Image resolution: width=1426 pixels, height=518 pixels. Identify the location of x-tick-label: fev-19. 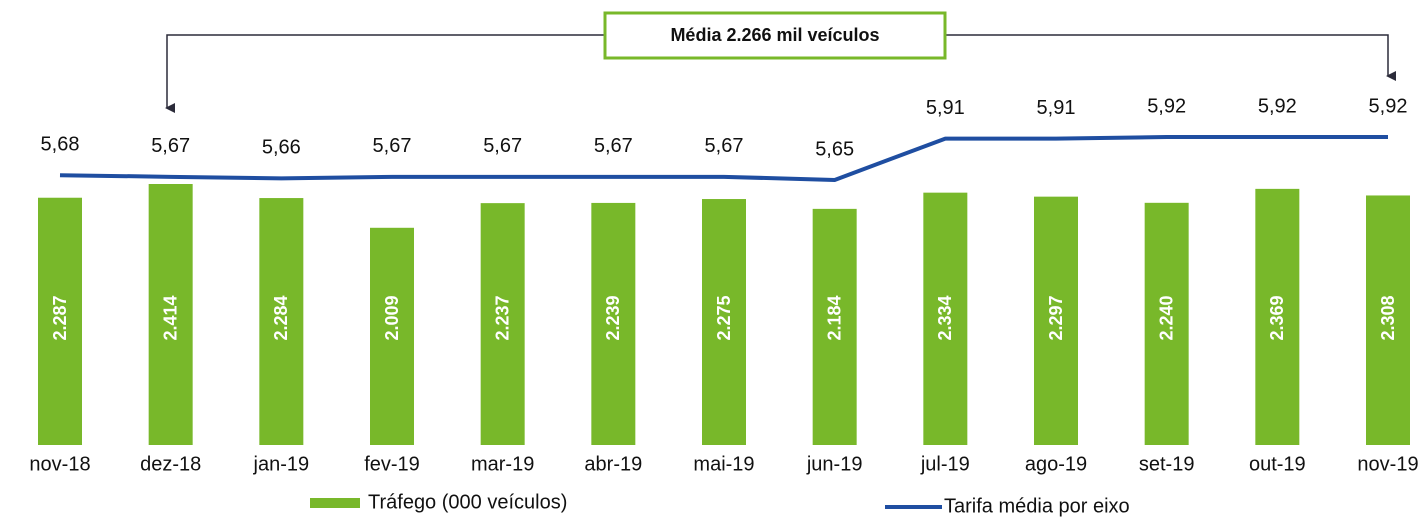
(392, 464).